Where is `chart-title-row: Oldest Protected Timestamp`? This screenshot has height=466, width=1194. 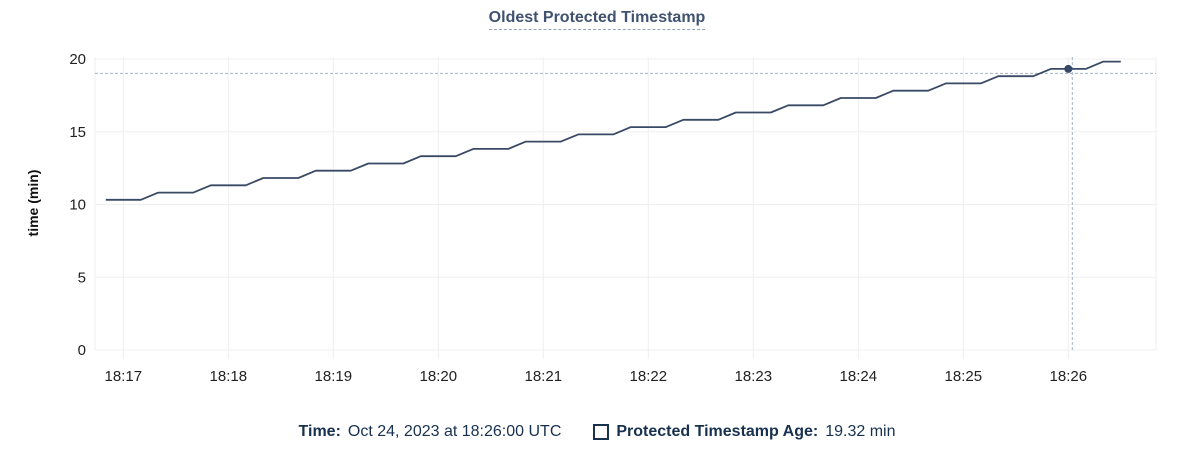
chart-title-row: Oldest Protected Timestamp is located at coordinates (597, 19).